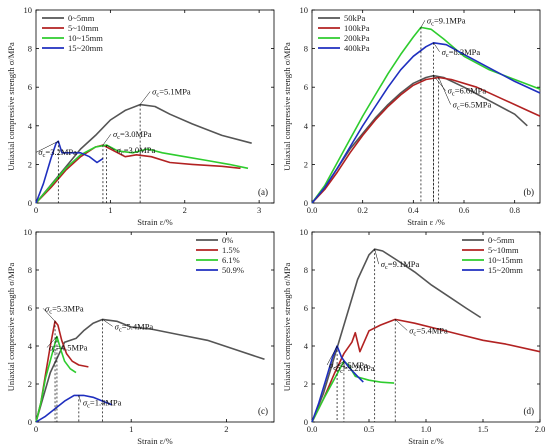 The width and height of the screenshot is (550, 445). Describe the element at coordinates (472, 106) in the screenshot. I see `peak-annotation: σc=6.5MPa` at that location.